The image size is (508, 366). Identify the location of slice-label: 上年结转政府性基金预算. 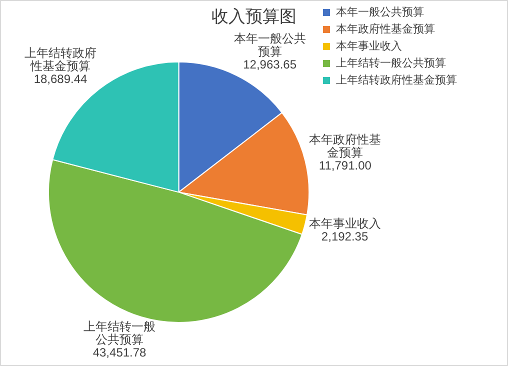
(60, 59).